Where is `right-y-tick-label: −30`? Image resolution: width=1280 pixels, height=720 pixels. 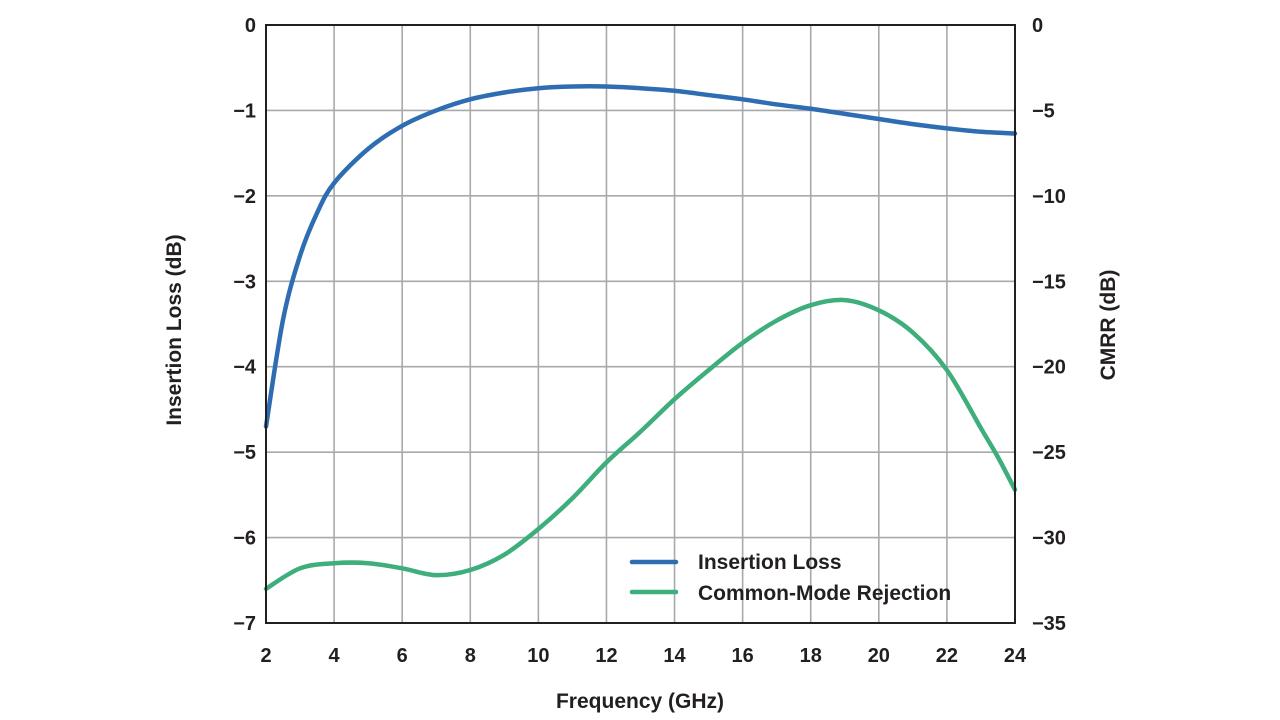
right-y-tick-label: −30 is located at coordinates (1049, 539).